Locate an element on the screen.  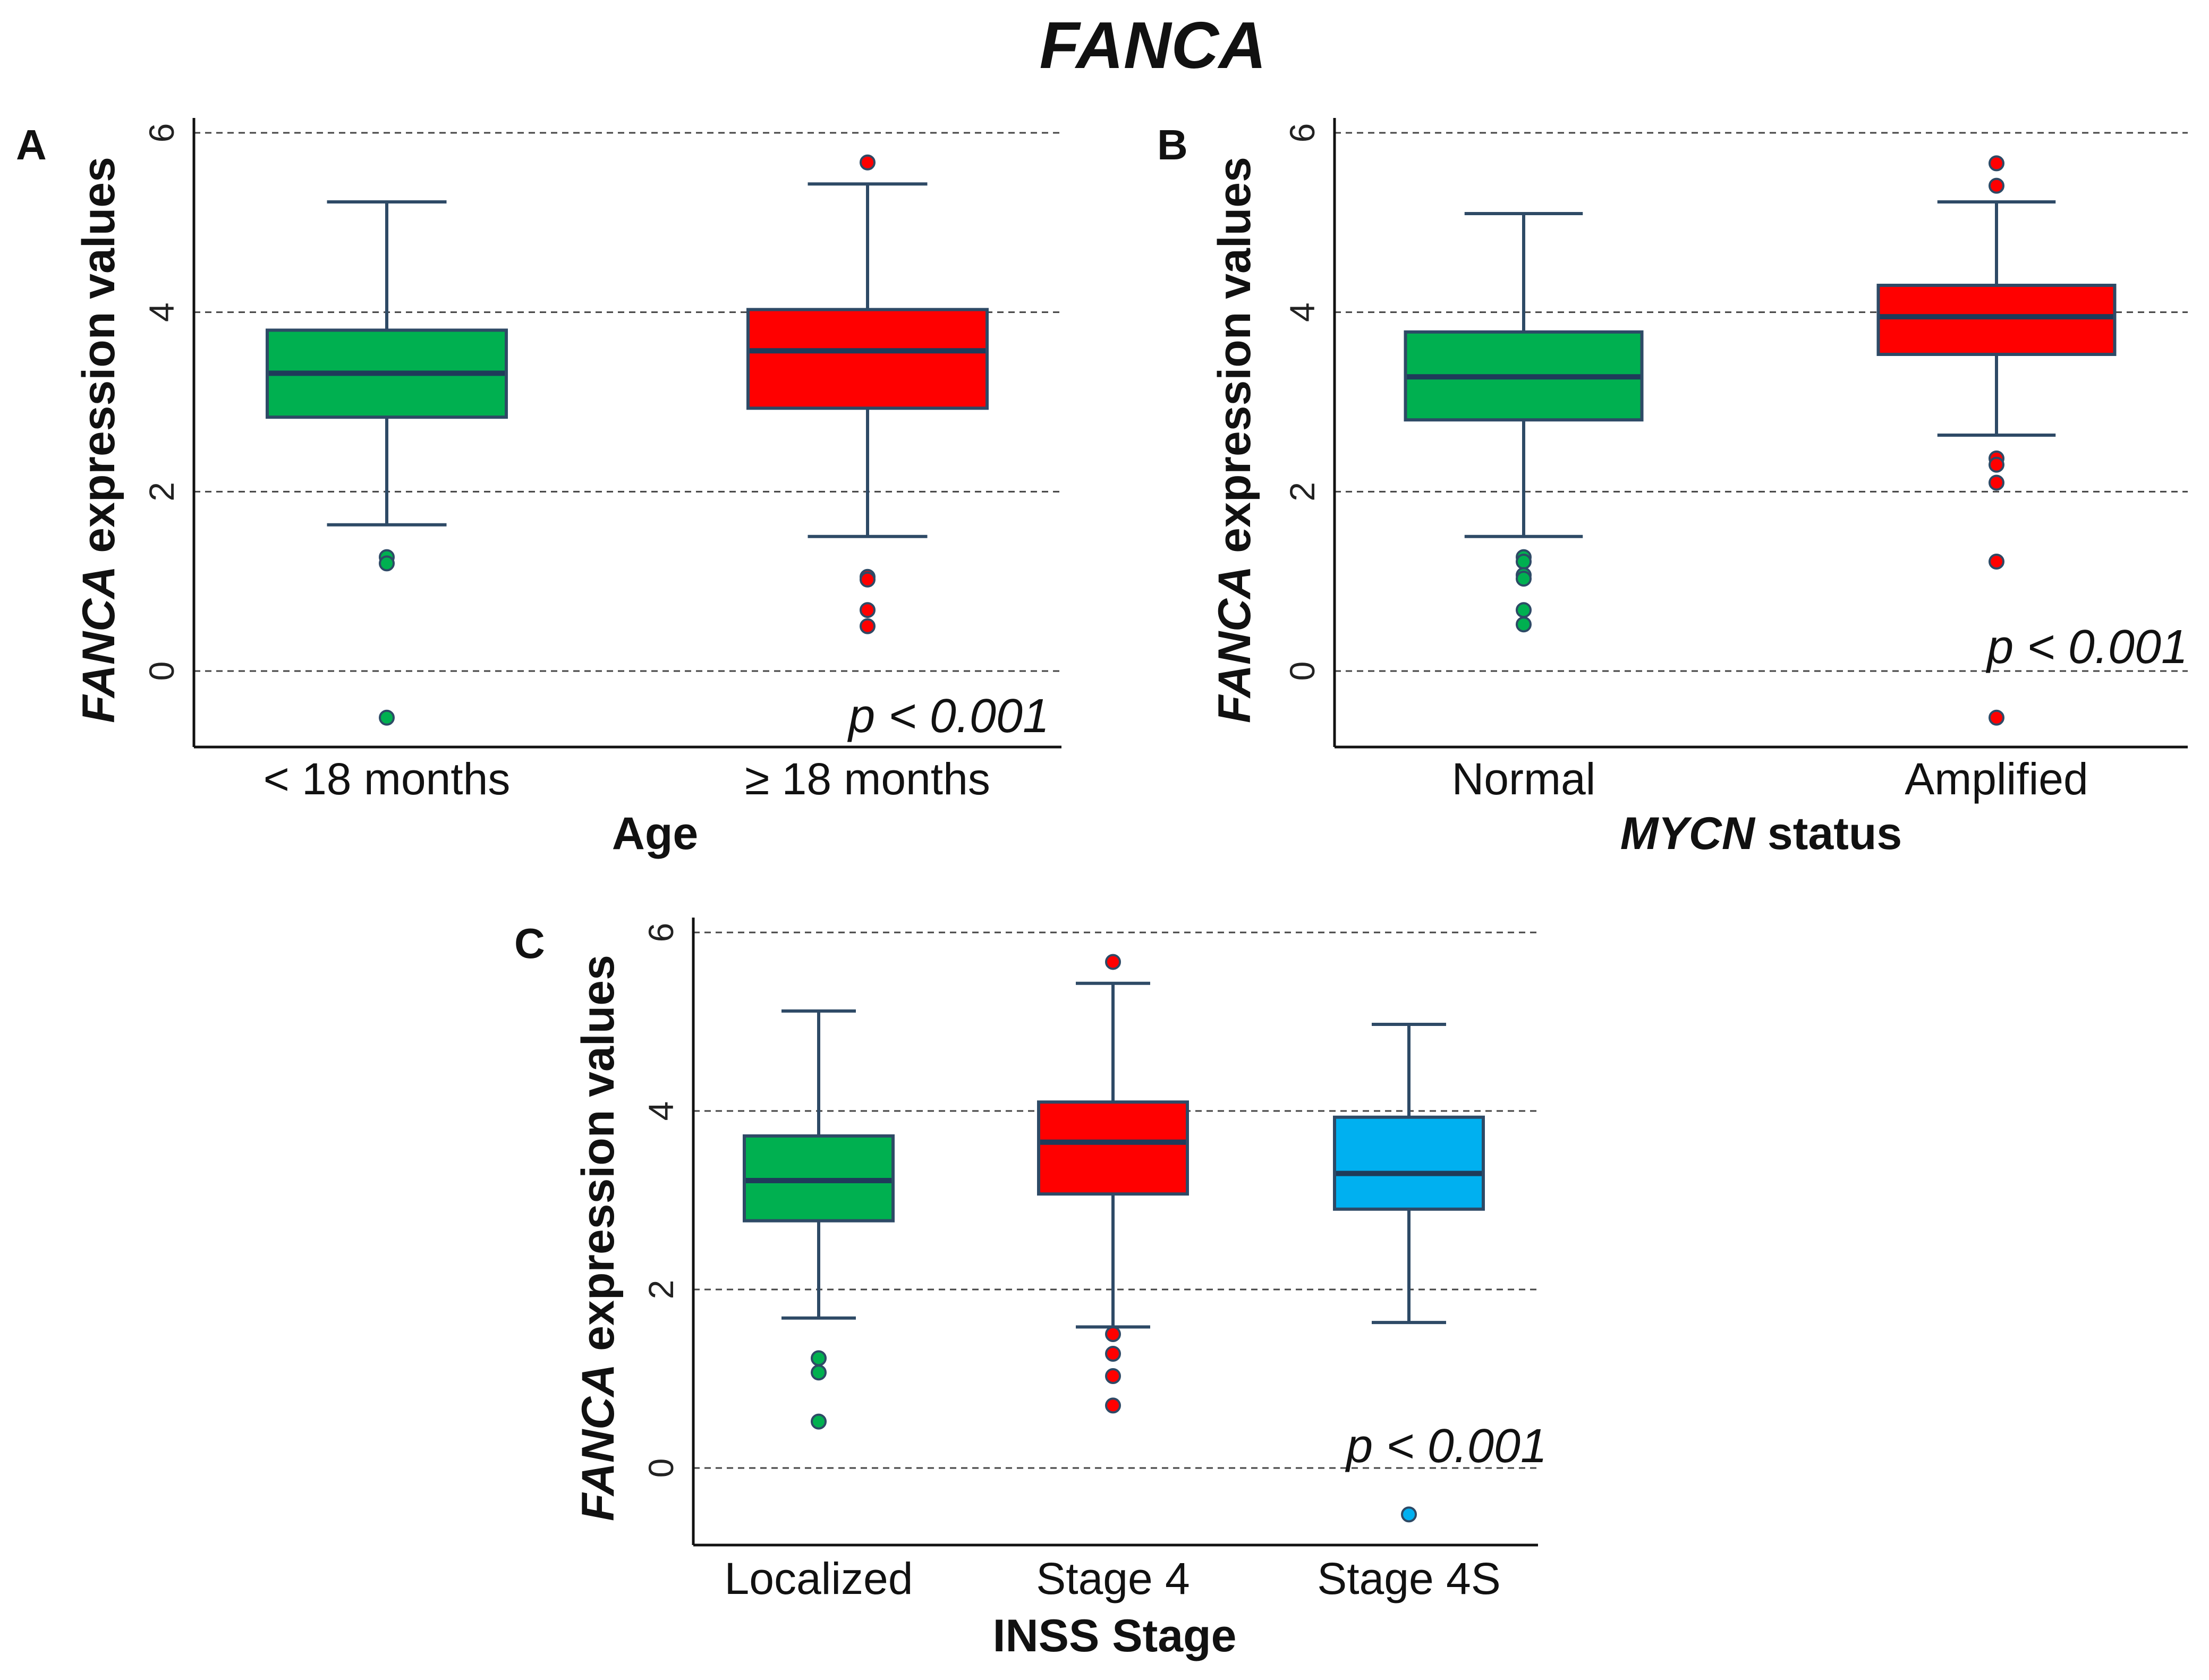
panel-letter: C is located at coordinates (529, 943).